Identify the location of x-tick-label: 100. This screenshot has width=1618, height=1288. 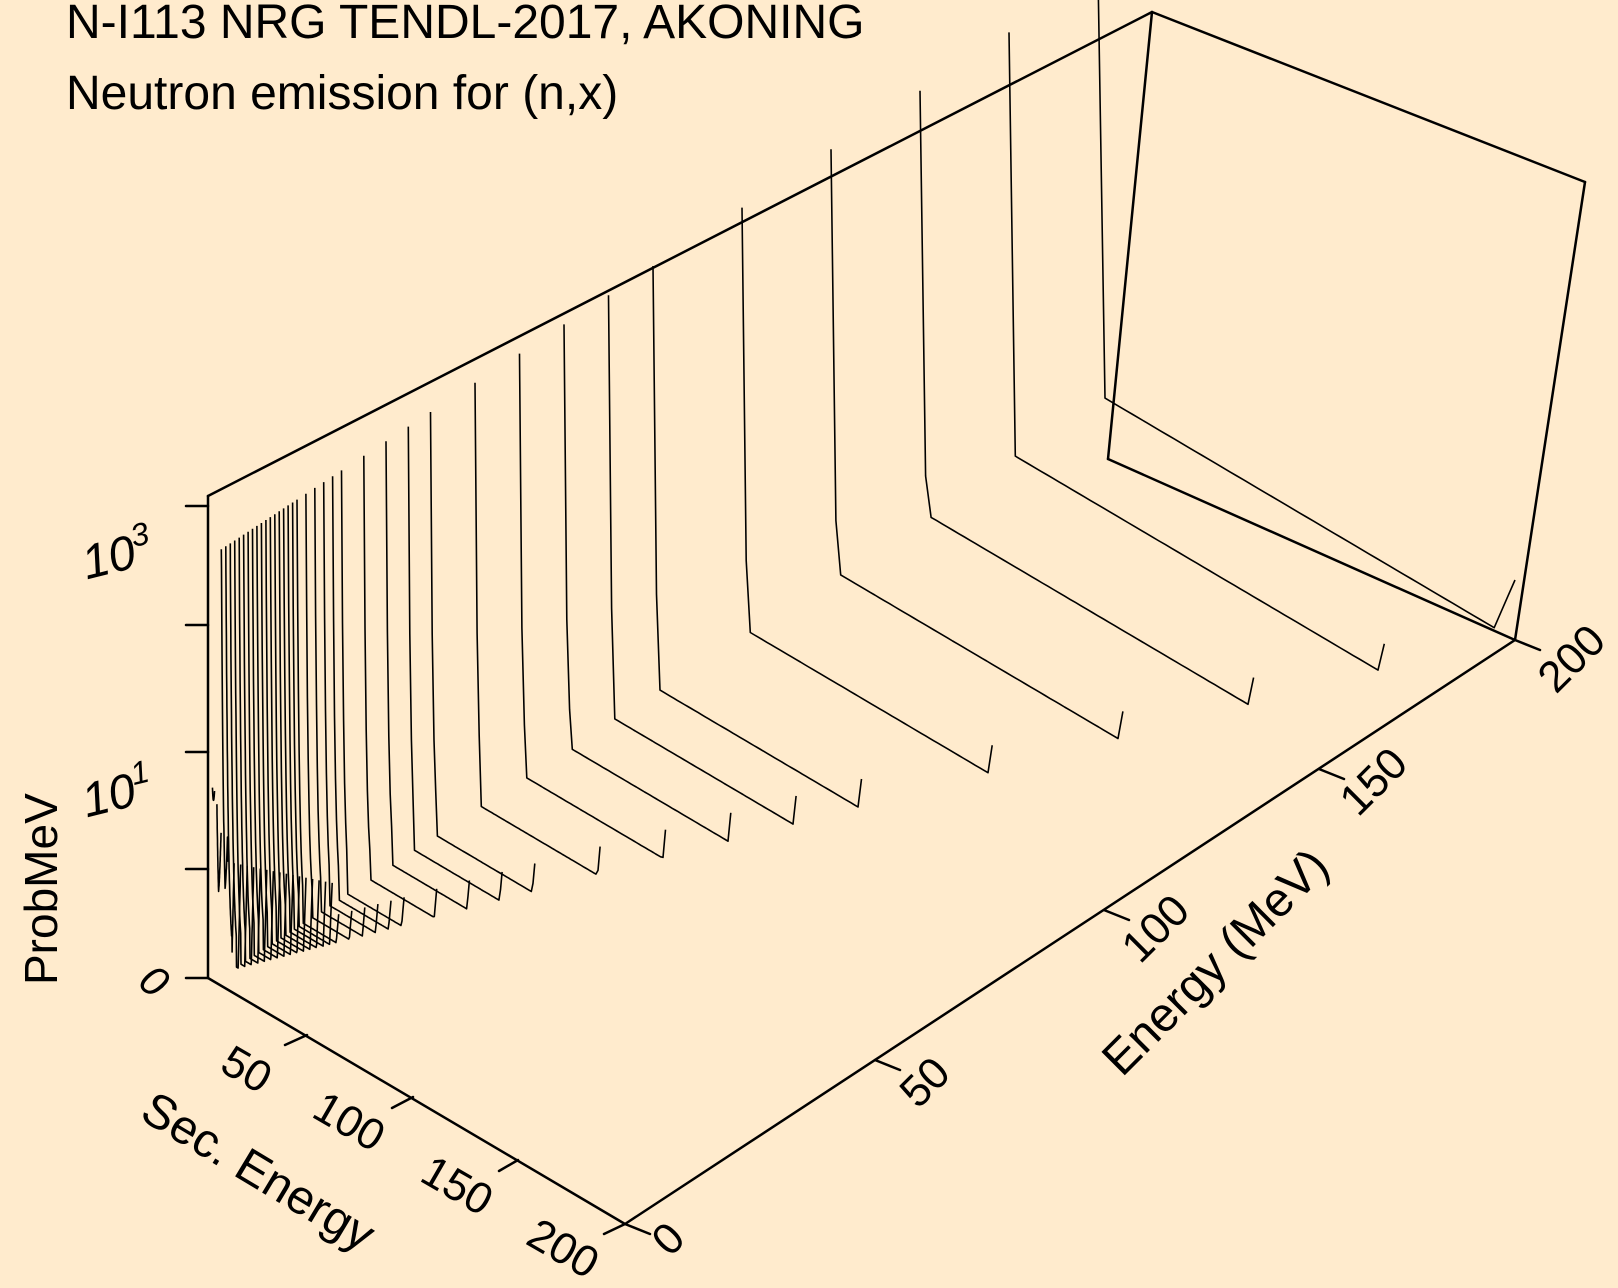
(349, 1121).